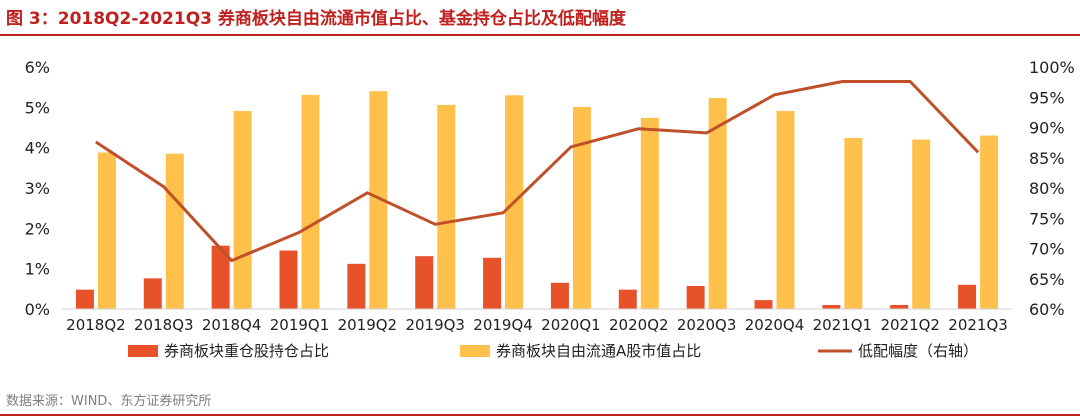  Describe the element at coordinates (1047, 97) in the screenshot. I see `right-axis-tick-label: 95%` at that location.